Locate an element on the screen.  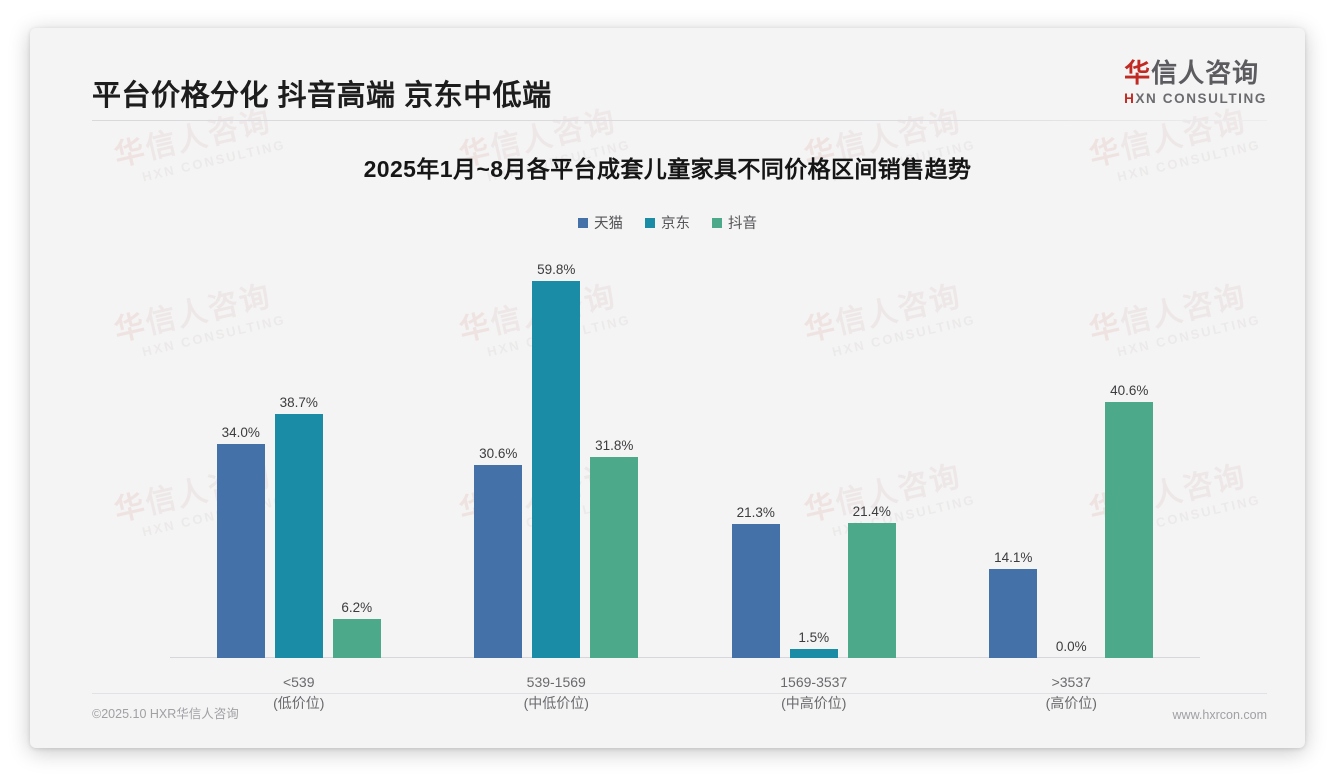
bar-group-0: 34.0% 38.7% 6.2% <539 (低价位) is located at coordinates (299, 479).